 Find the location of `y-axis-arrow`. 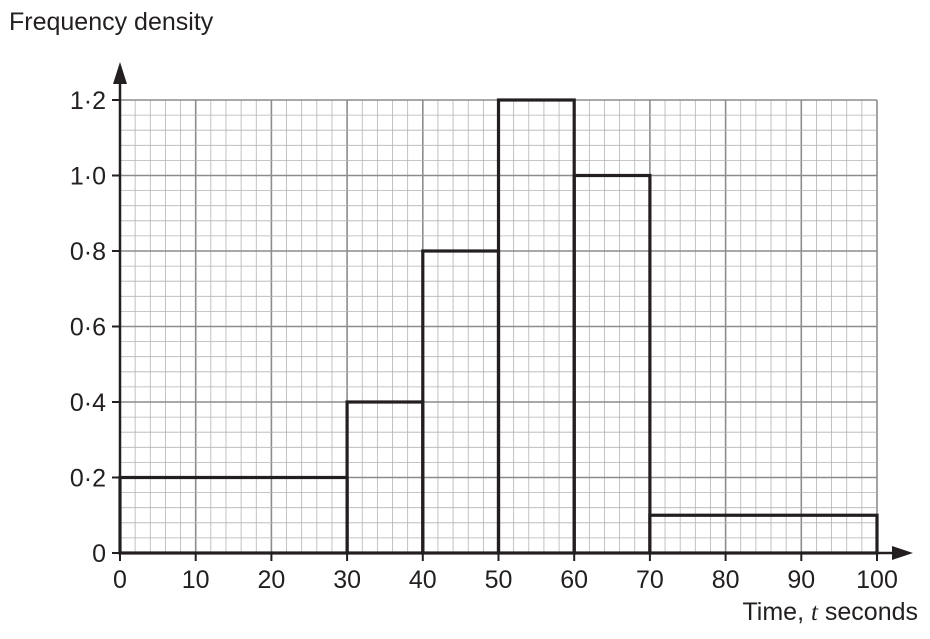

y-axis-arrow is located at coordinates (120, 73).